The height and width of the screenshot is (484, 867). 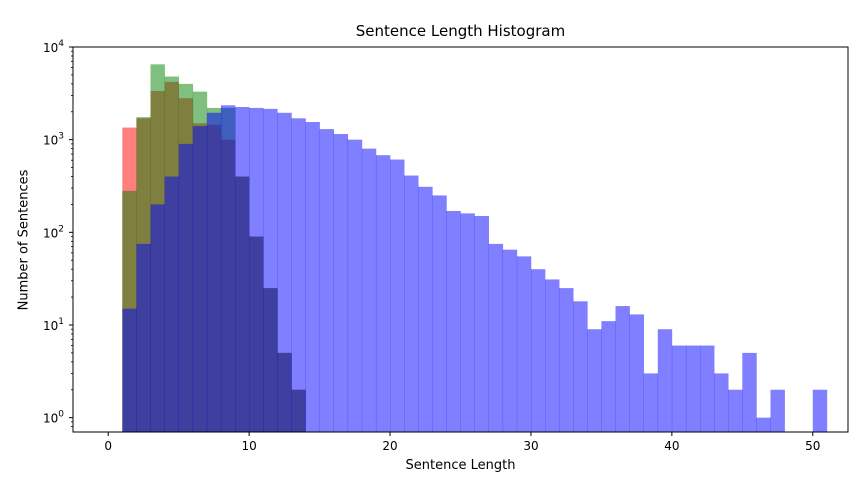 What do you see at coordinates (671, 446) in the screenshot?
I see `x-tick-label: 40` at bounding box center [671, 446].